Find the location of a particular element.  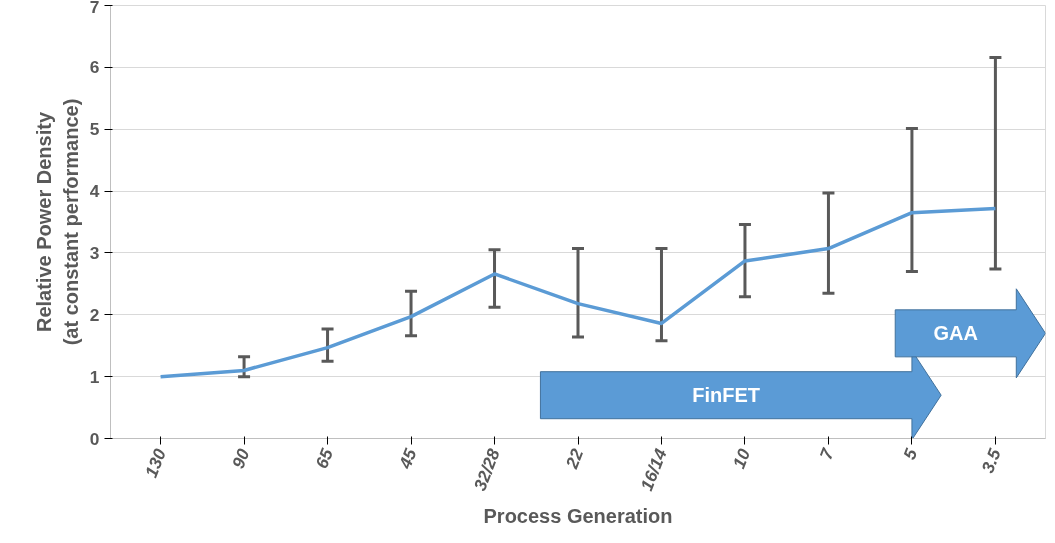

y-tick-label: 2 is located at coordinates (94, 314).